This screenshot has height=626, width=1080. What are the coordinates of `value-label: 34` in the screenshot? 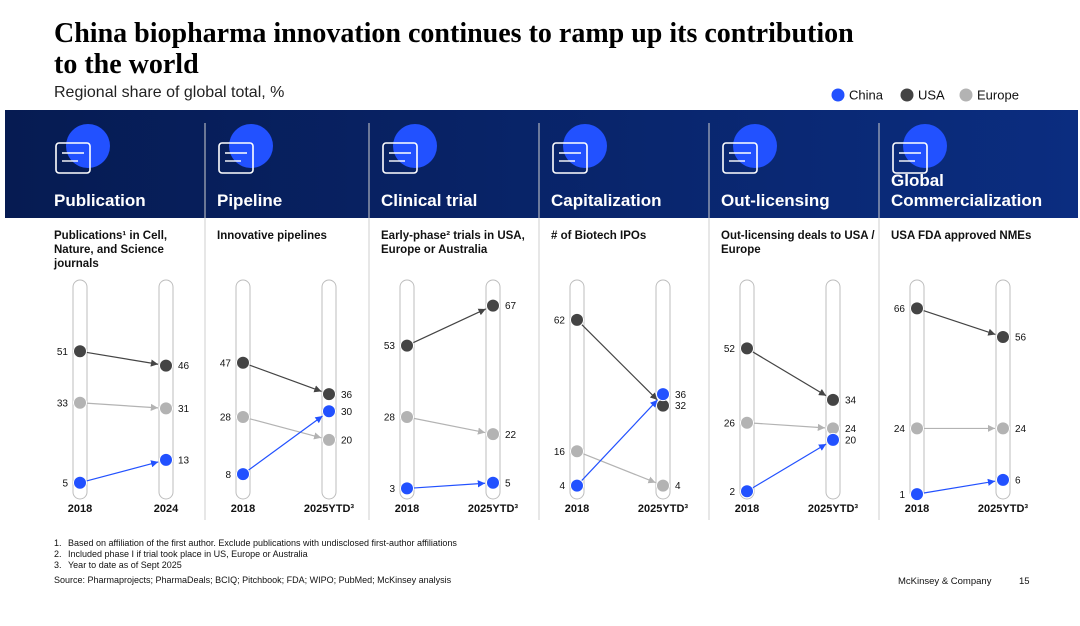 It's located at (851, 400).